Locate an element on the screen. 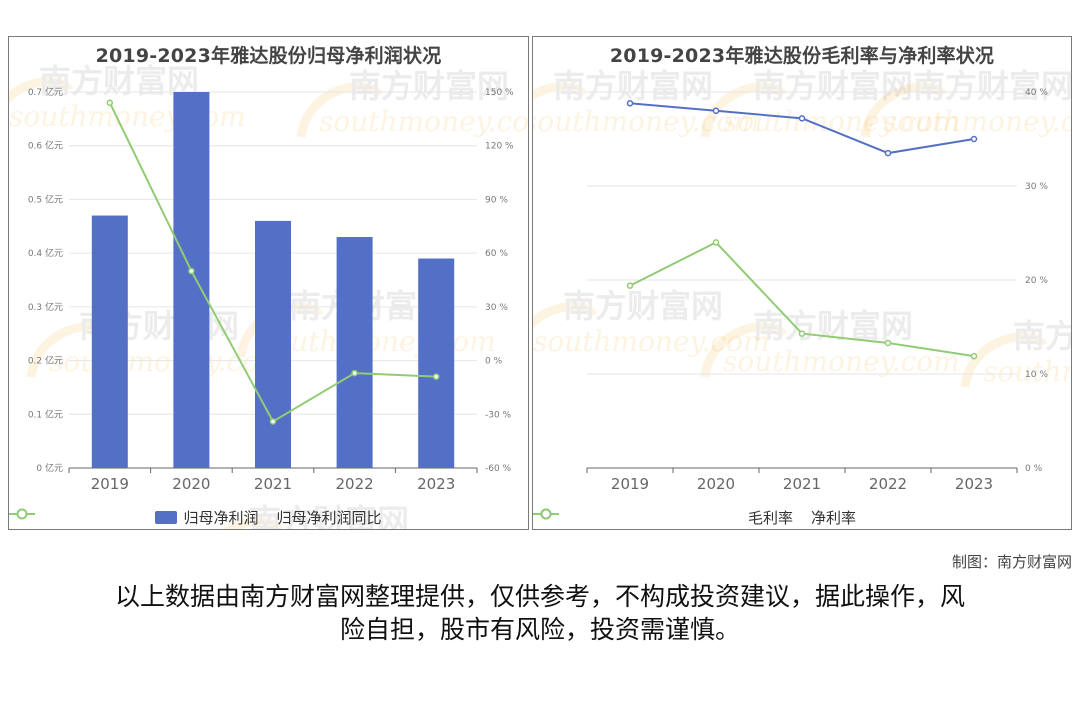 Image resolution: width=1080 pixels, height=720 pixels. y-right-tick-label: 90 % is located at coordinates (496, 200).